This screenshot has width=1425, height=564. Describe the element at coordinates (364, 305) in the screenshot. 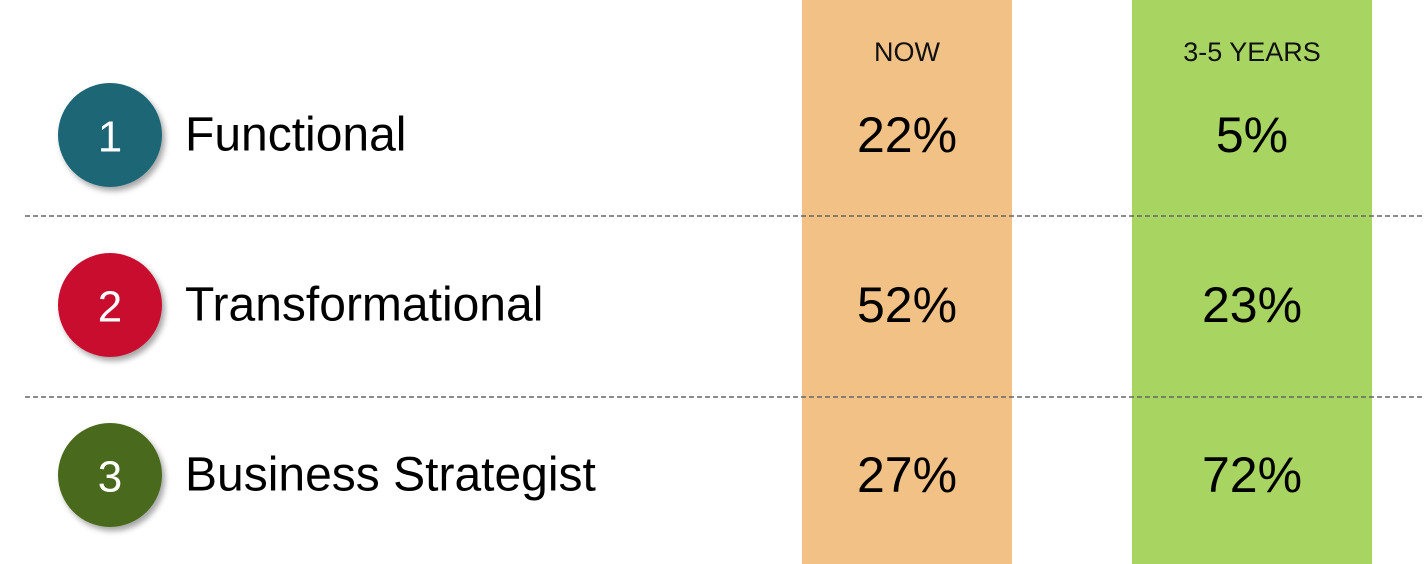

I see `row-label: Transformational` at that location.